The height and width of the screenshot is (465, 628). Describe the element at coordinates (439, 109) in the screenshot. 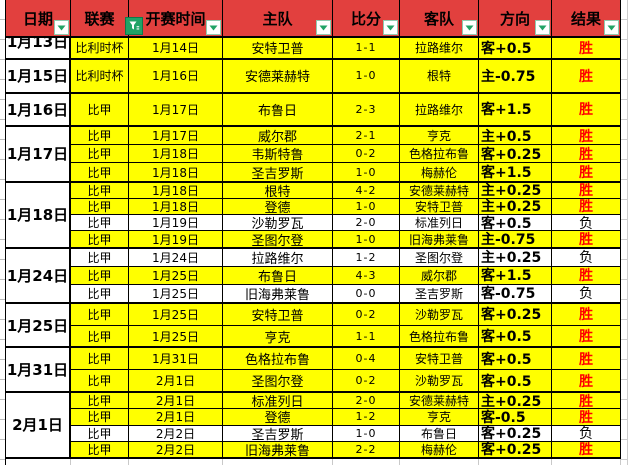

I see `away-team-cell: 拉路维尔` at that location.